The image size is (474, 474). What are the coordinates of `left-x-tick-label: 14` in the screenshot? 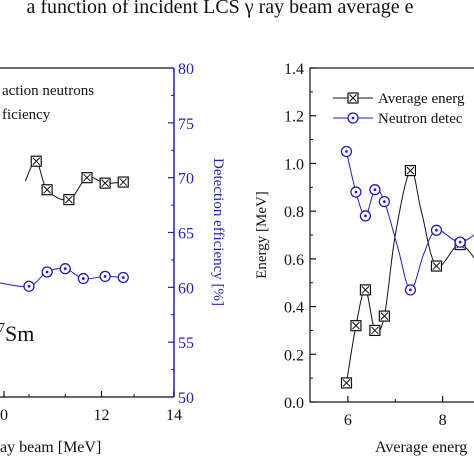 It's located at (174, 415).